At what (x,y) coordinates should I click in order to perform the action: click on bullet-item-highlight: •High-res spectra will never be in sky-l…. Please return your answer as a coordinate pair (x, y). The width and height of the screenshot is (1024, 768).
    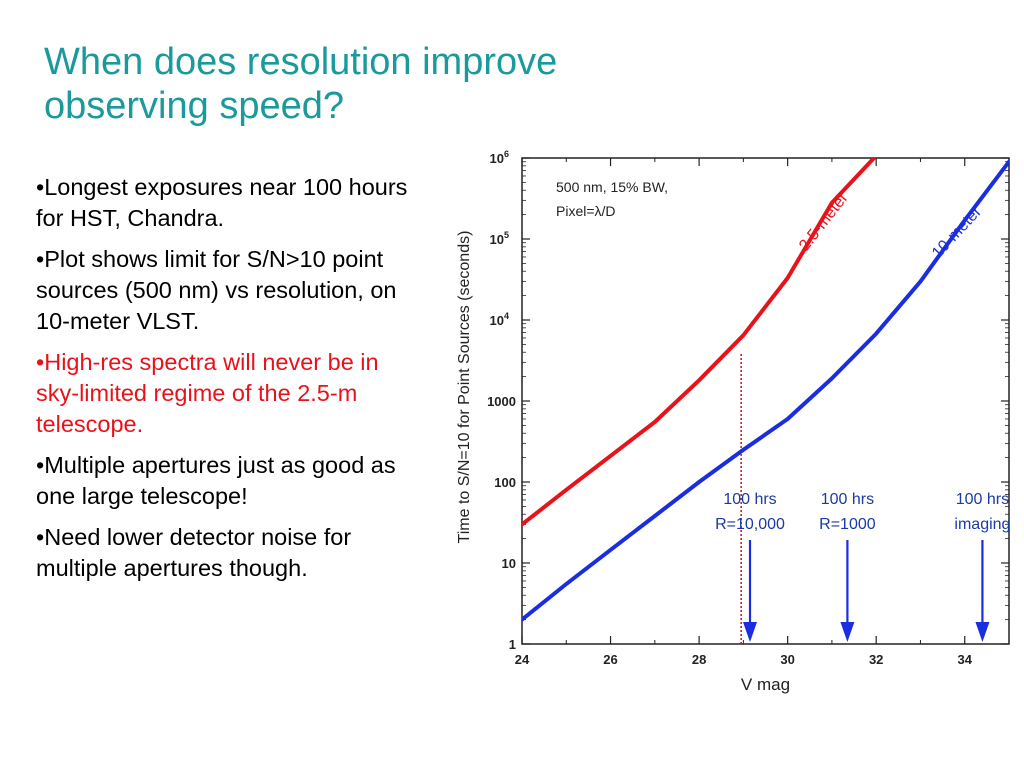
    Looking at the image, I should click on (207, 393).